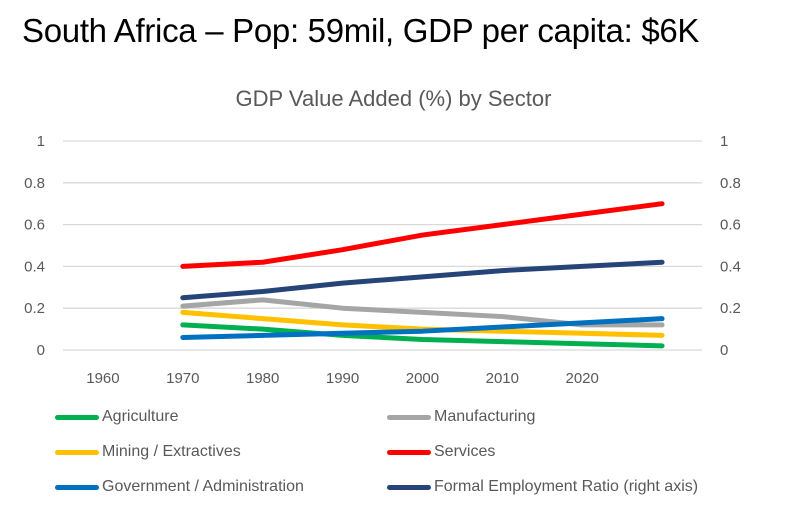  What do you see at coordinates (34, 183) in the screenshot?
I see `y-tick-label-left: 0.8` at bounding box center [34, 183].